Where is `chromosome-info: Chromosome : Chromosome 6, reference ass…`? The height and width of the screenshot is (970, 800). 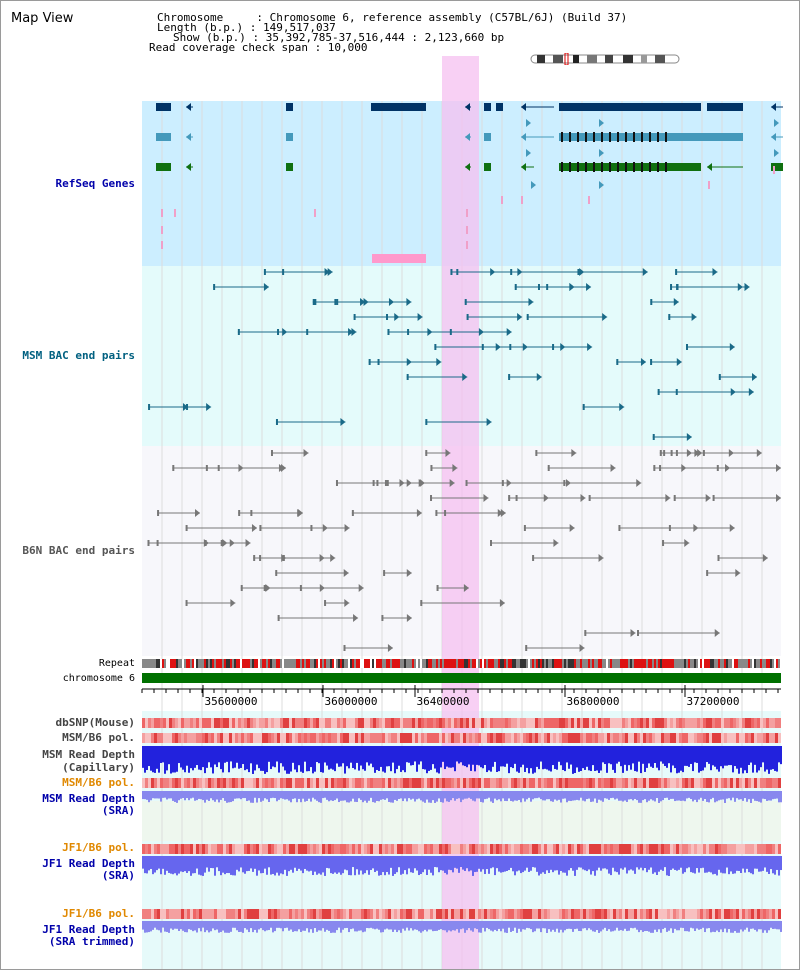 chromosome-info: Chromosome : Chromosome 6, reference ass… is located at coordinates (392, 17).